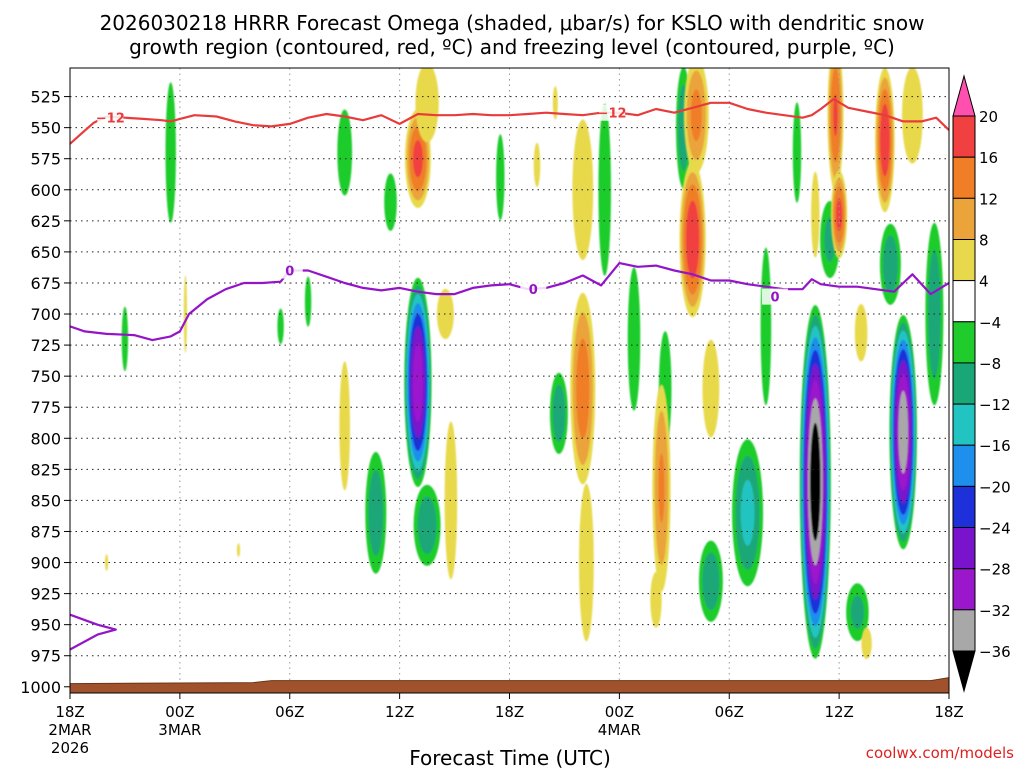  I want to click on y-tick-label: 800, so click(45, 438).